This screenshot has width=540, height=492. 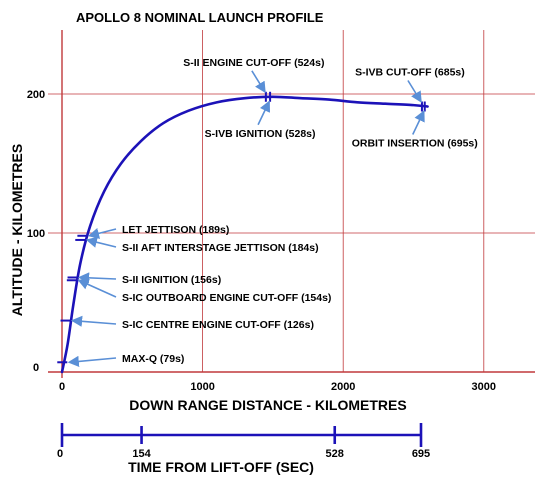 I want to click on x-tick-label: 2000, so click(x=343, y=387).